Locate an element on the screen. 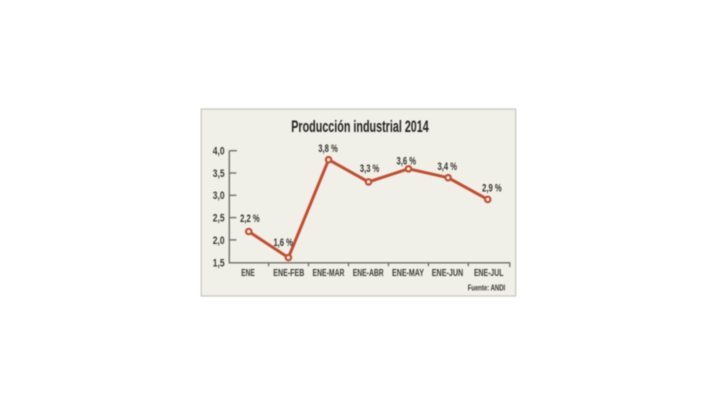 This screenshot has height=405, width=720. svg-text: ENE-ABR is located at coordinates (369, 273).